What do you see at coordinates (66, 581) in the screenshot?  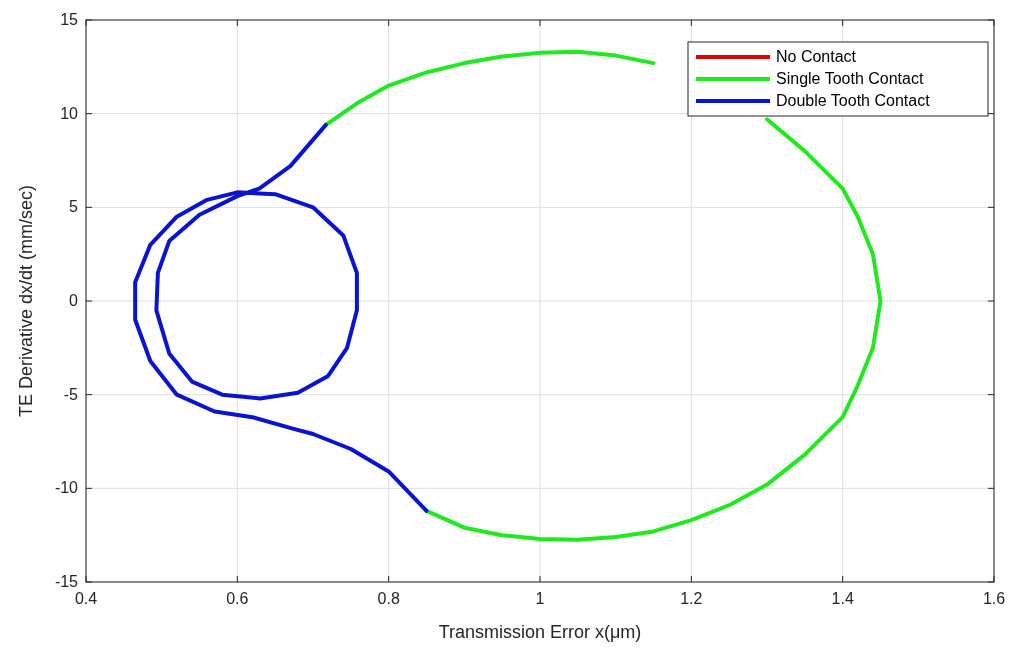 I see `y-tick-label: -15` at bounding box center [66, 581].